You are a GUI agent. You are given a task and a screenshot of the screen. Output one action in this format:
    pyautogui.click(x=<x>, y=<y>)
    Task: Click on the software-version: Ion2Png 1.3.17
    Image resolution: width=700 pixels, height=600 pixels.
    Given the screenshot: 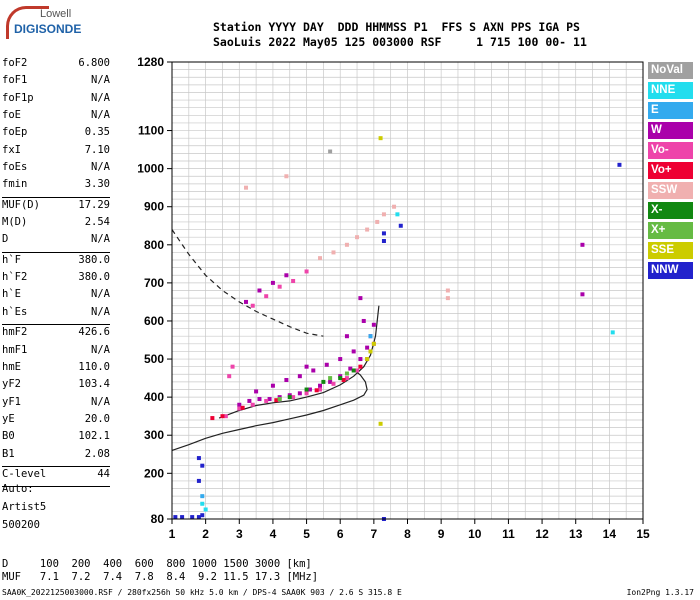 What is the action you would take?
    pyautogui.click(x=660, y=592)
    